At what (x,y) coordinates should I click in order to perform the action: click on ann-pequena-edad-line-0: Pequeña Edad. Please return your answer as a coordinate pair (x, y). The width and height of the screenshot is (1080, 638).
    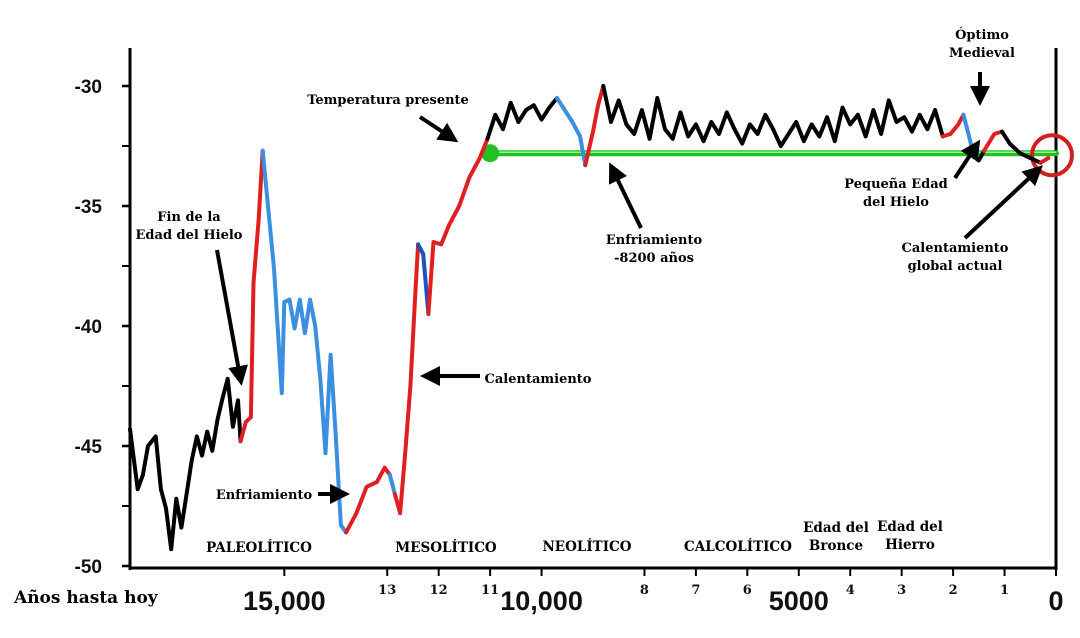
    Looking at the image, I should click on (895, 184).